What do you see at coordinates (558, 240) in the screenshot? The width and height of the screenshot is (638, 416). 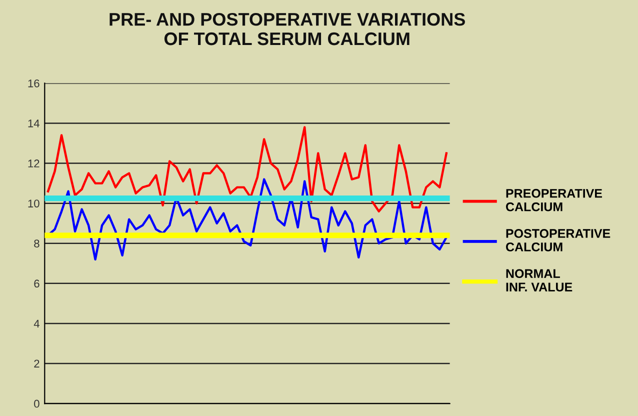 I see `legend-label: POSTOPERATIVE CALCIUM` at bounding box center [558, 240].